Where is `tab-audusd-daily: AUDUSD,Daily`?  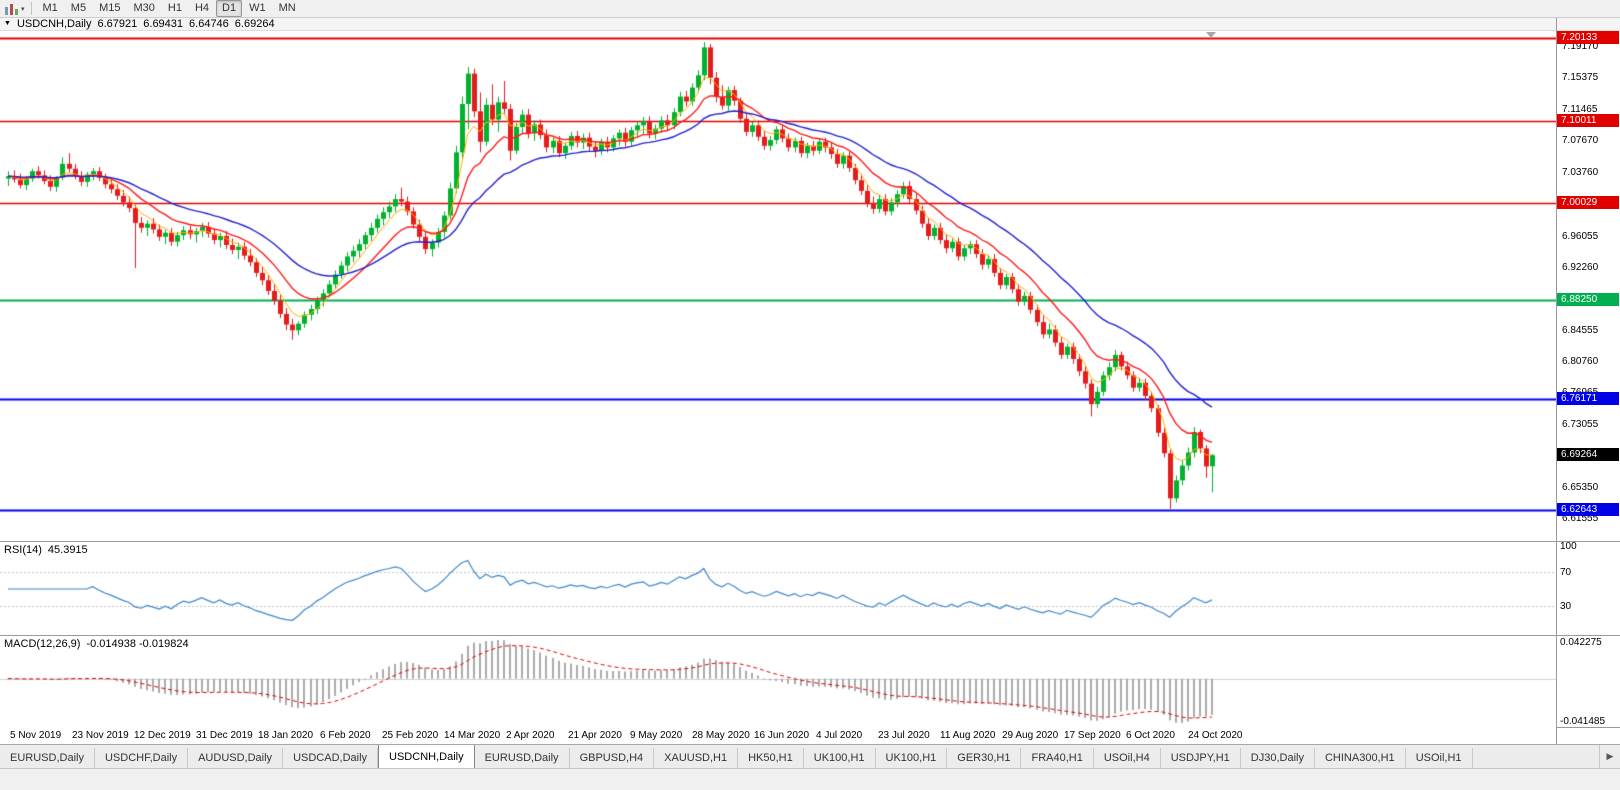 tab-audusd-daily: AUDUSD,Daily is located at coordinates (236, 758).